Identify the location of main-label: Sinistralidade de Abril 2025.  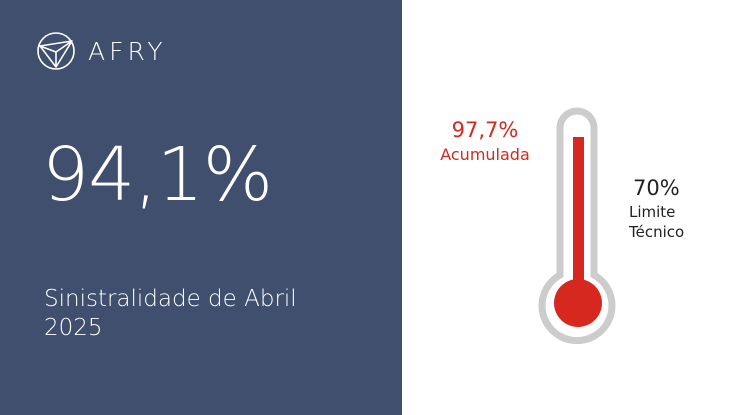
(170, 313).